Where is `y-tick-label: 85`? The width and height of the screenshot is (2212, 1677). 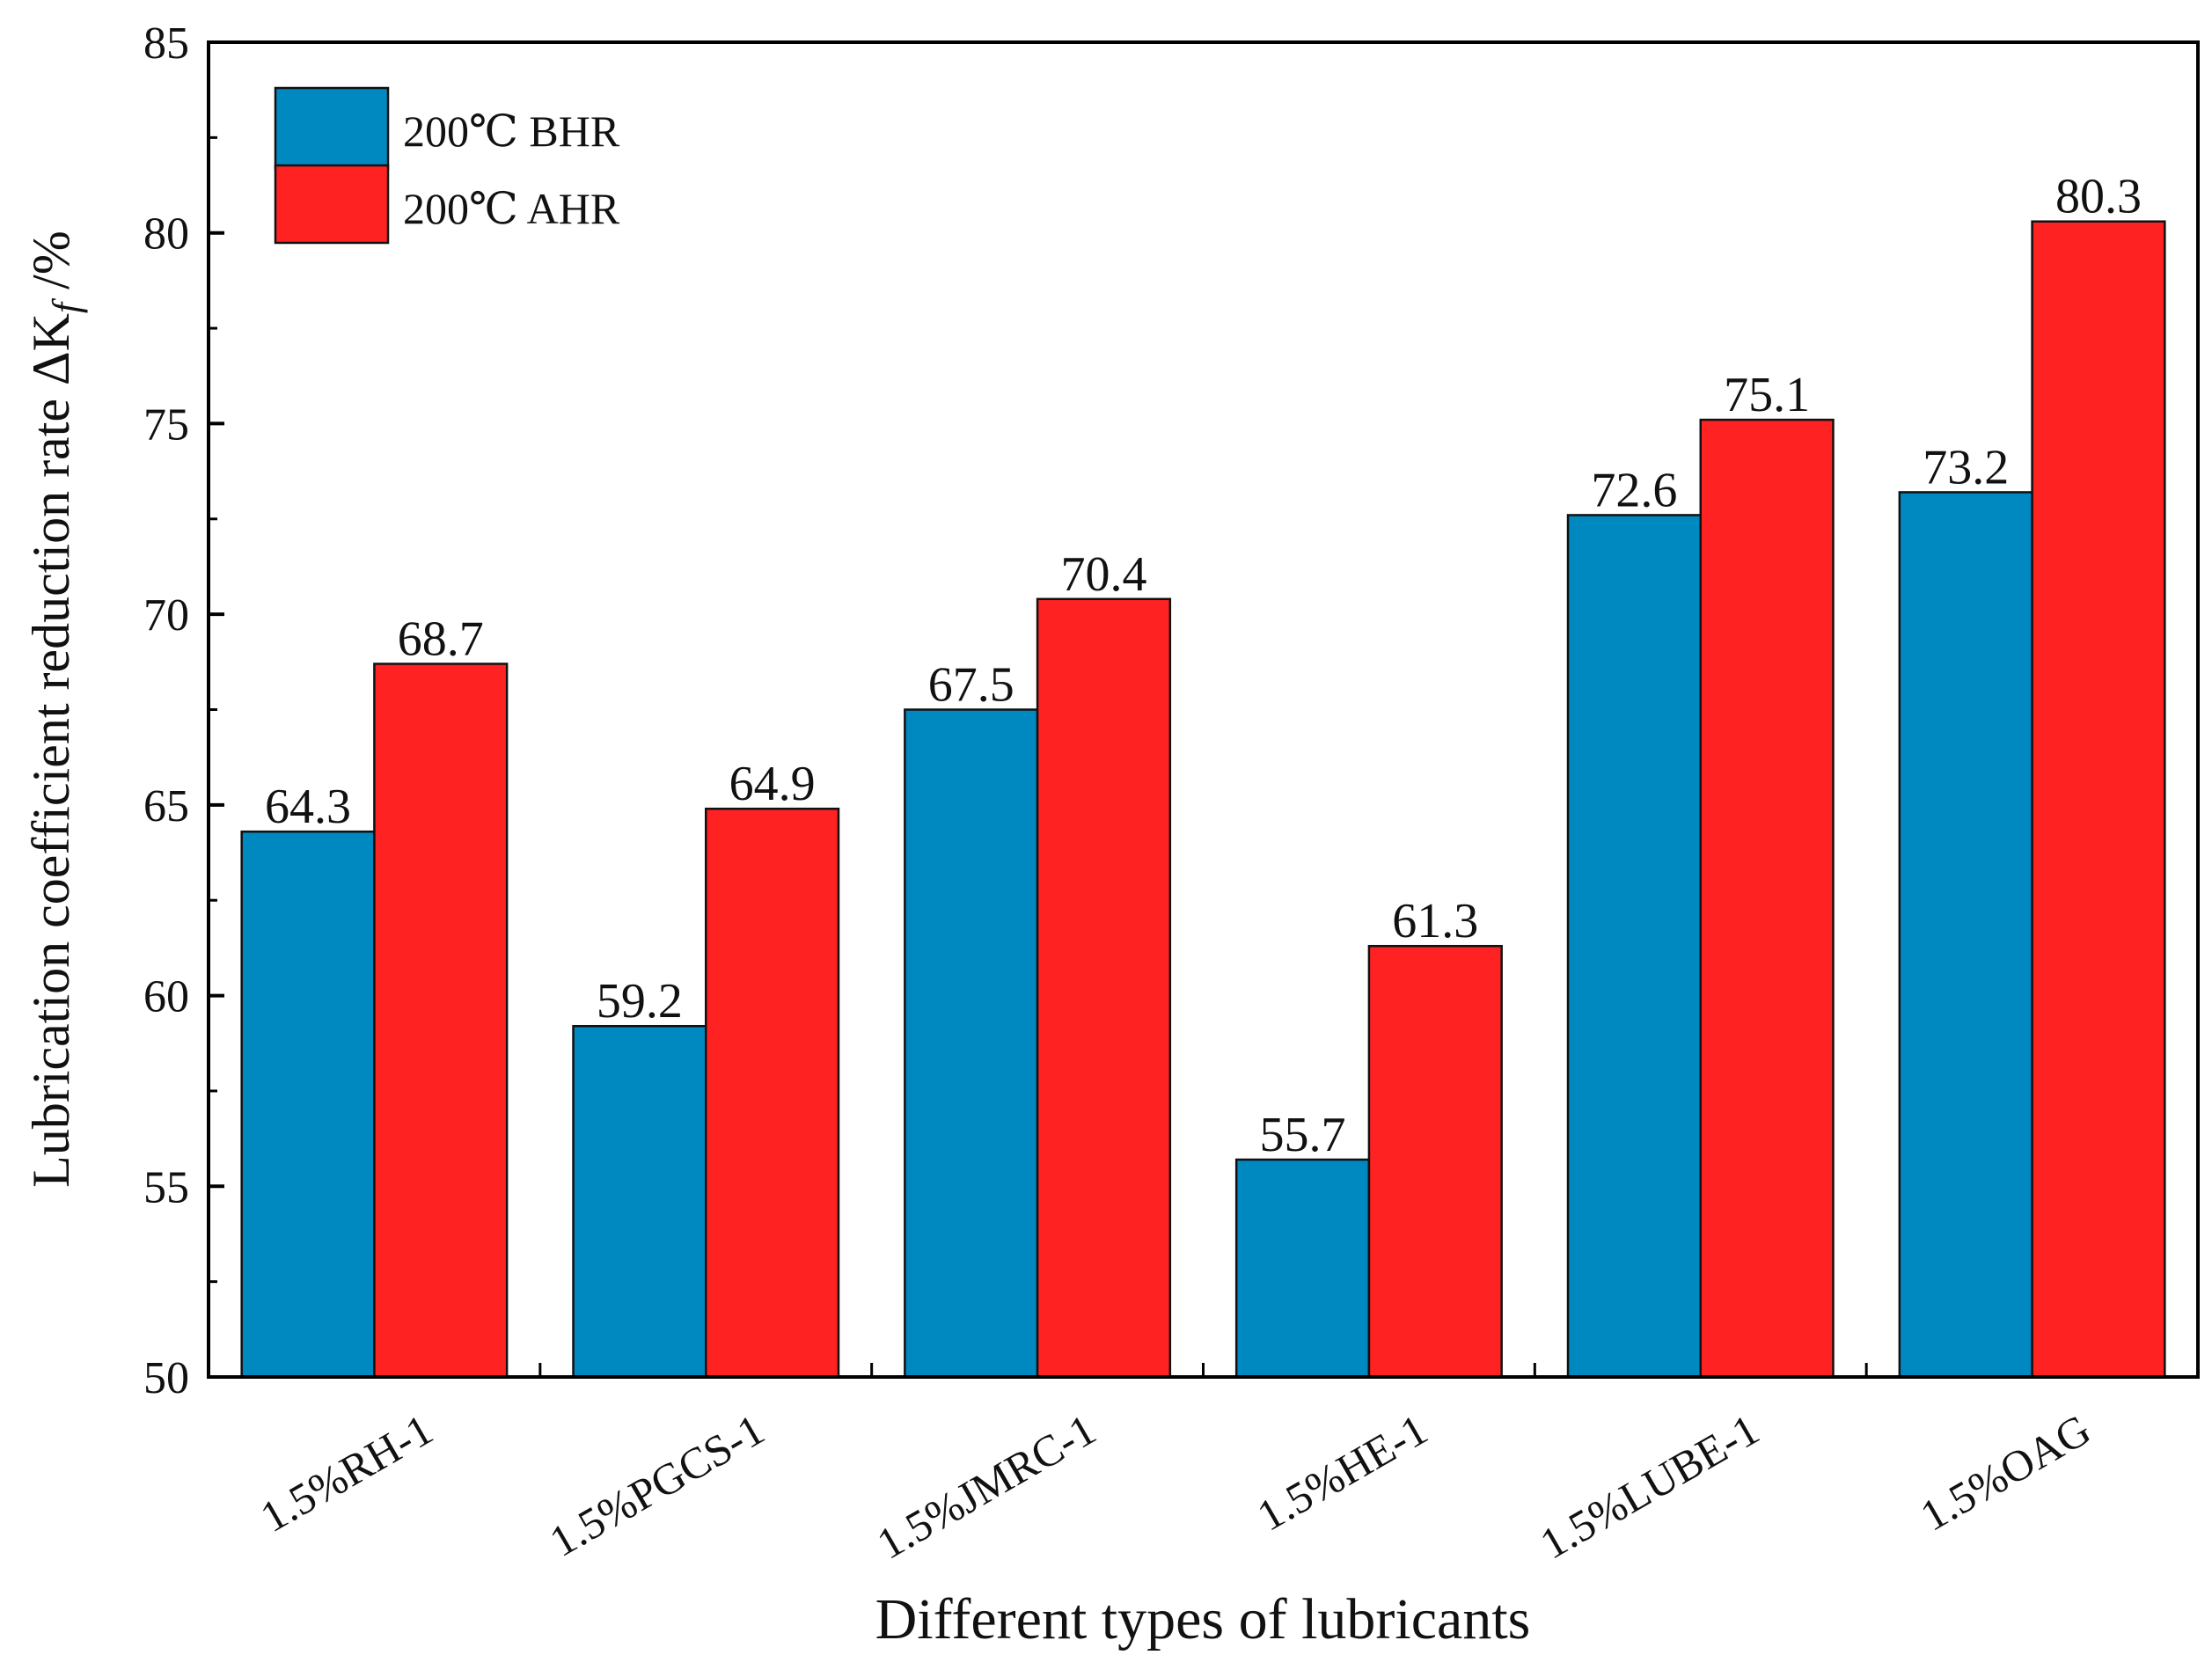 y-tick-label: 85 is located at coordinates (166, 43).